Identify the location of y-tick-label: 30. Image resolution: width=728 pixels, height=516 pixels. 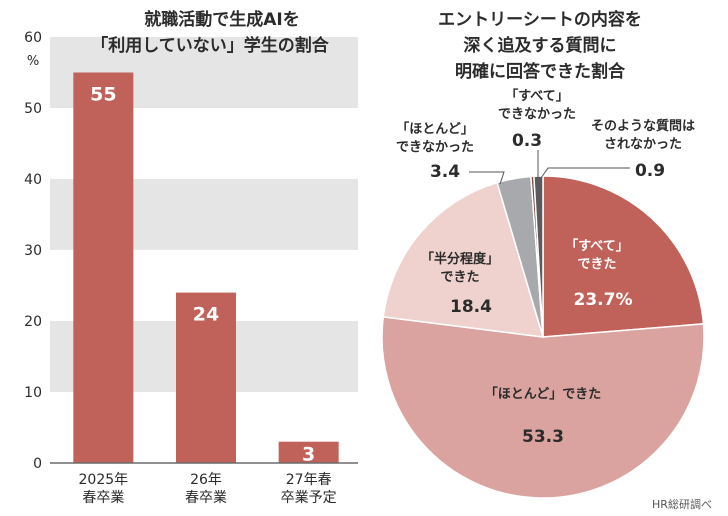
(33, 251).